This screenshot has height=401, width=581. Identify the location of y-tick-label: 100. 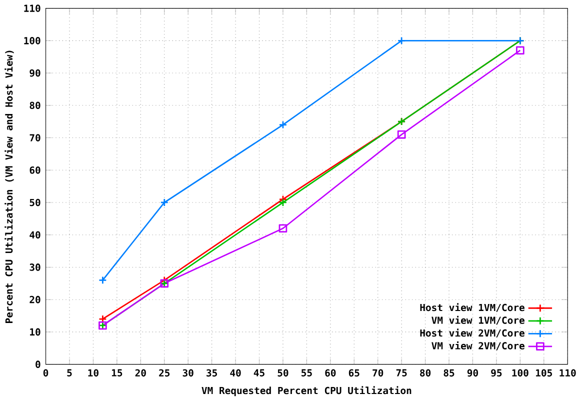
(32, 40).